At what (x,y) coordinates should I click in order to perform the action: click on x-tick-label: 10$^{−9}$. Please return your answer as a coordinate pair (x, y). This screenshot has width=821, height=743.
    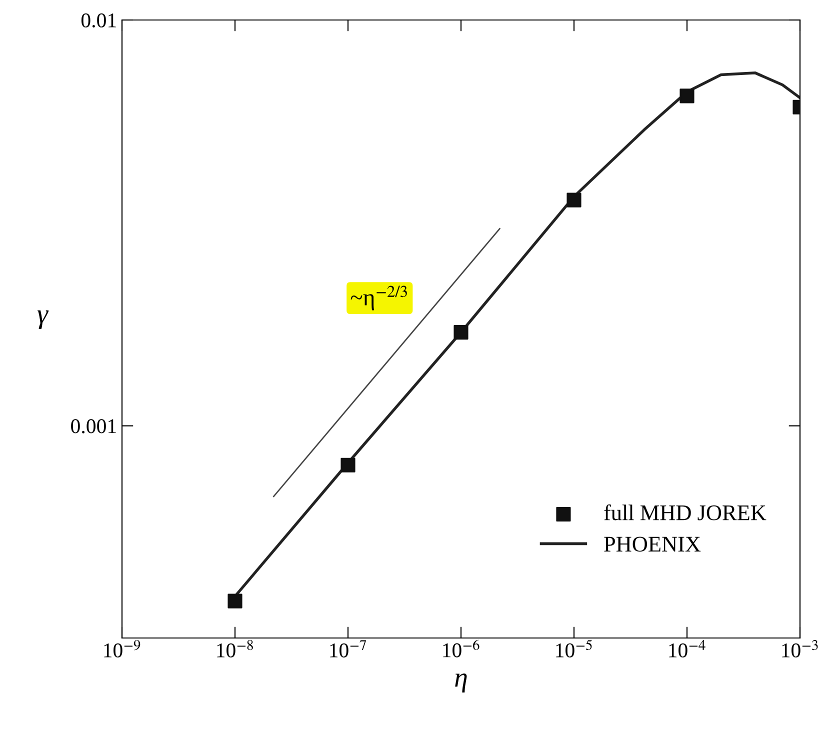
    Looking at the image, I should click on (122, 649).